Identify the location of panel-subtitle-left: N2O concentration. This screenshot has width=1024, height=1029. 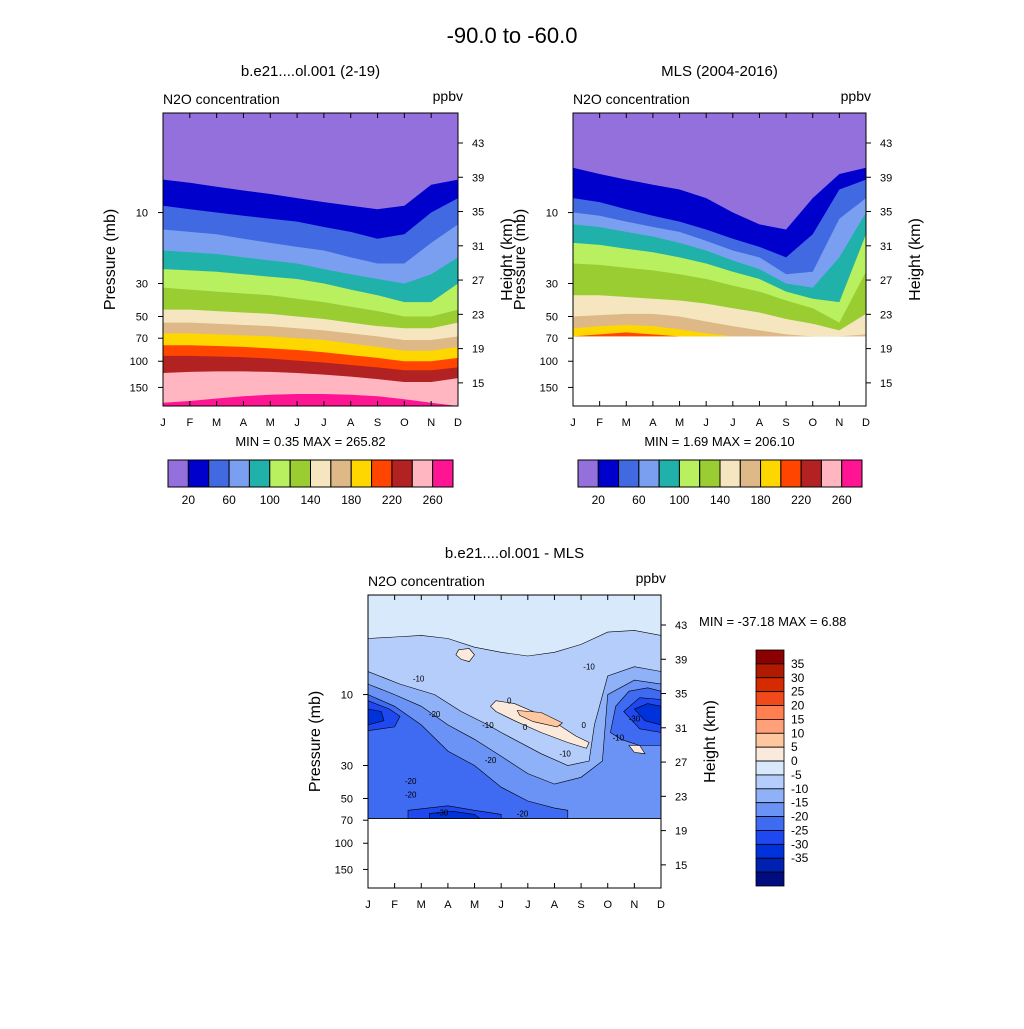
(426, 581).